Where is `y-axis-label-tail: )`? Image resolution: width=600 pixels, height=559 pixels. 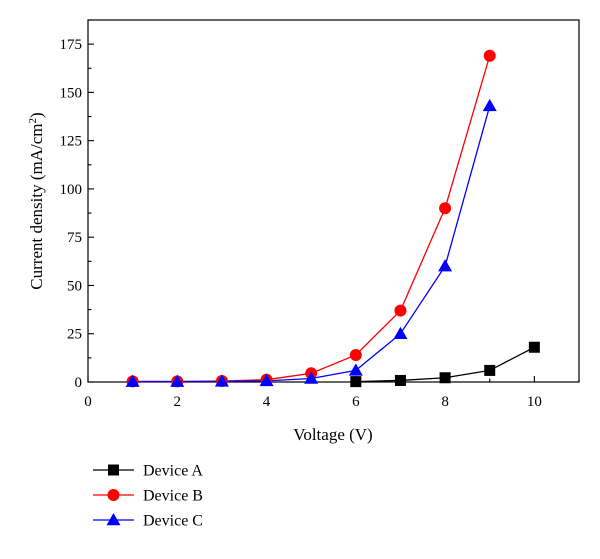 y-axis-label-tail: ) is located at coordinates (36, 115).